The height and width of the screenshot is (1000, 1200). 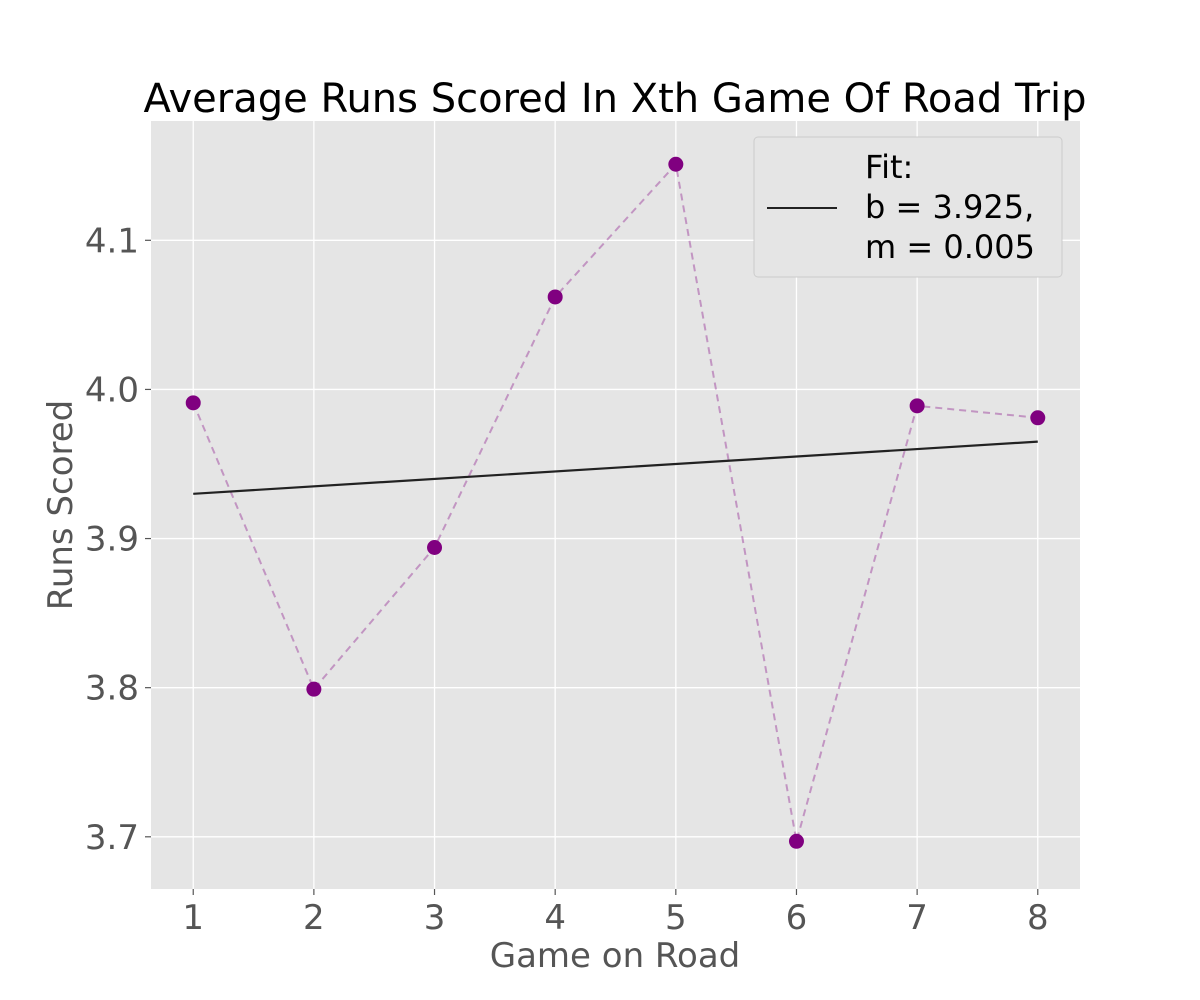 I want to click on x-axis-label: Game on Road, so click(x=615, y=956).